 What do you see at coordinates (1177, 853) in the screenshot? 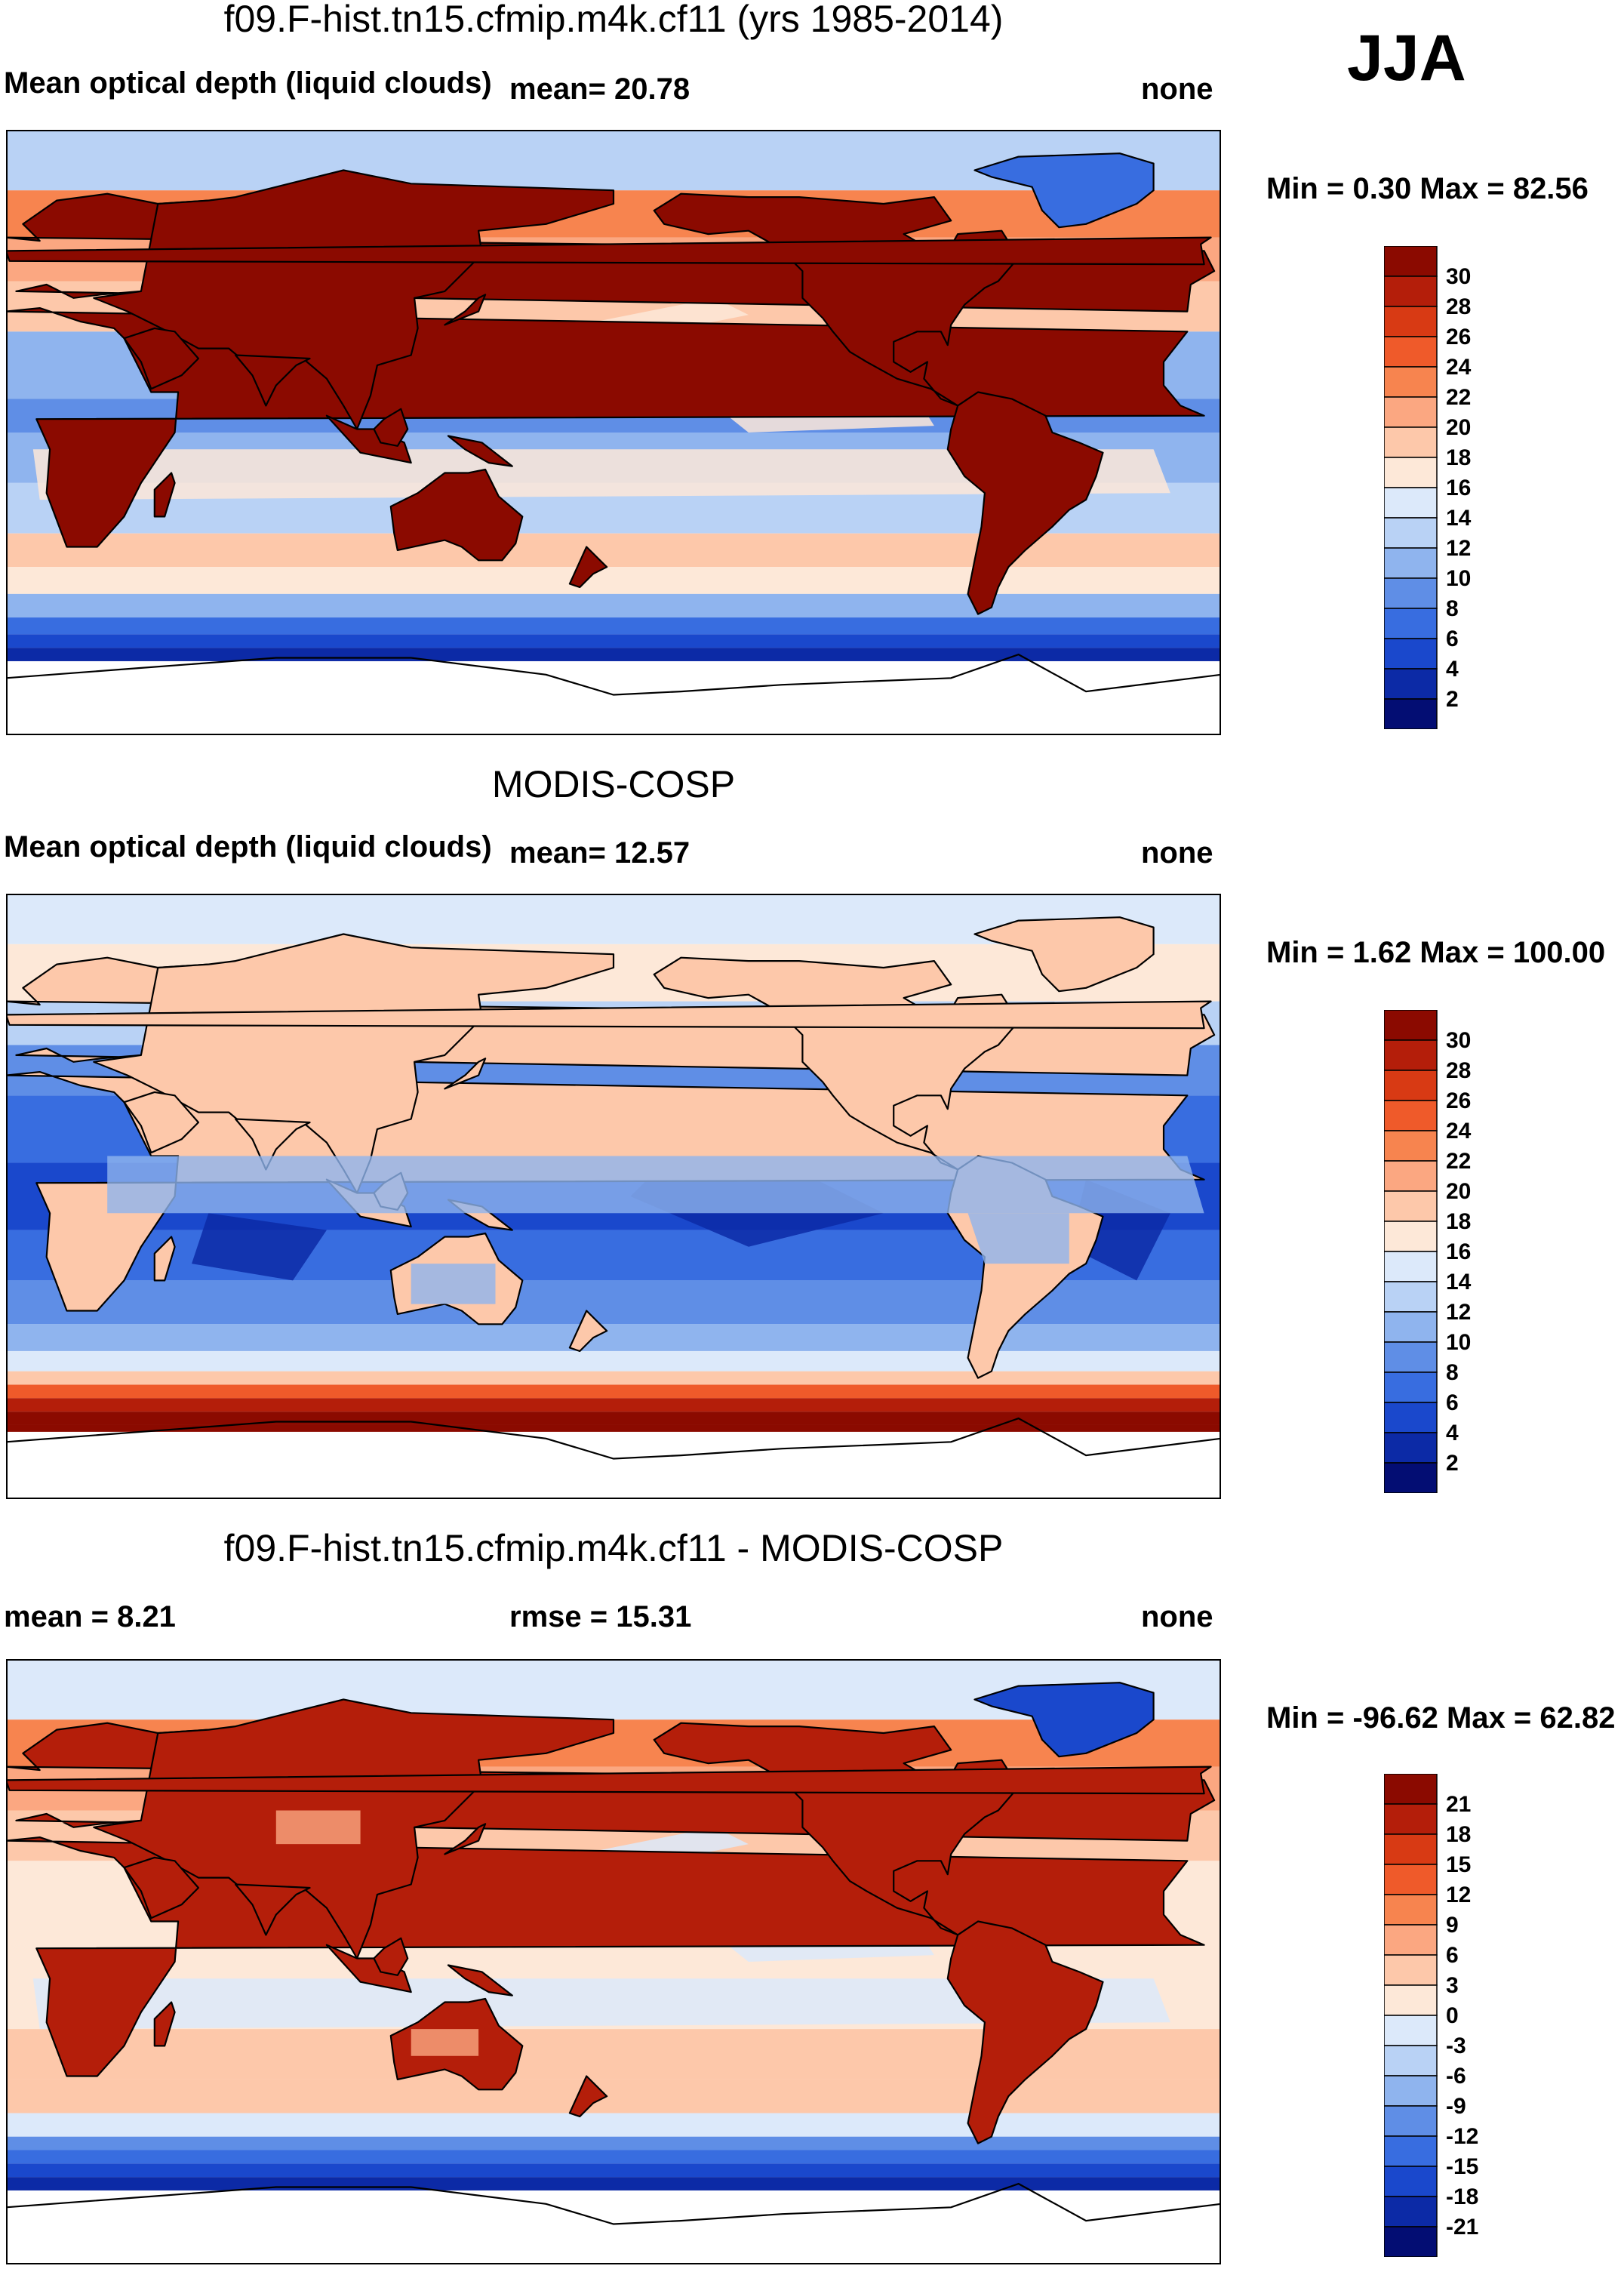
I see `panel2-units-label: none` at bounding box center [1177, 853].